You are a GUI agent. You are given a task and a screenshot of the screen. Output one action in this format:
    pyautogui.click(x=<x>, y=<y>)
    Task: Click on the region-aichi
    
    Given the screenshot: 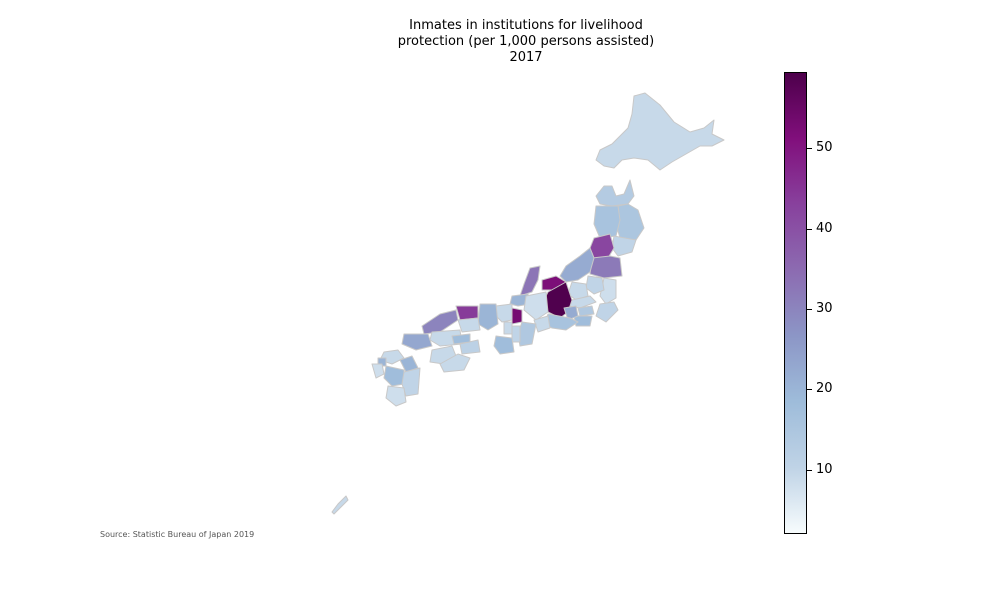 What is the action you would take?
    pyautogui.click(x=542, y=324)
    